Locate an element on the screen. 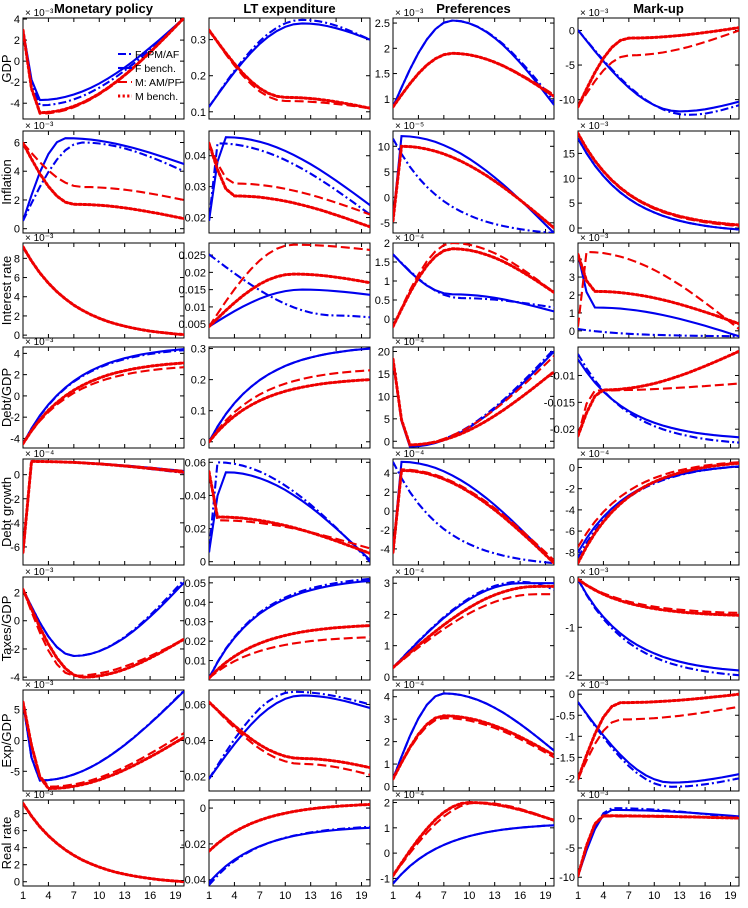 The height and width of the screenshot is (908, 748). panel-r1-c3-ytick-label-3: 2.5 is located at coordinates (382, 24).